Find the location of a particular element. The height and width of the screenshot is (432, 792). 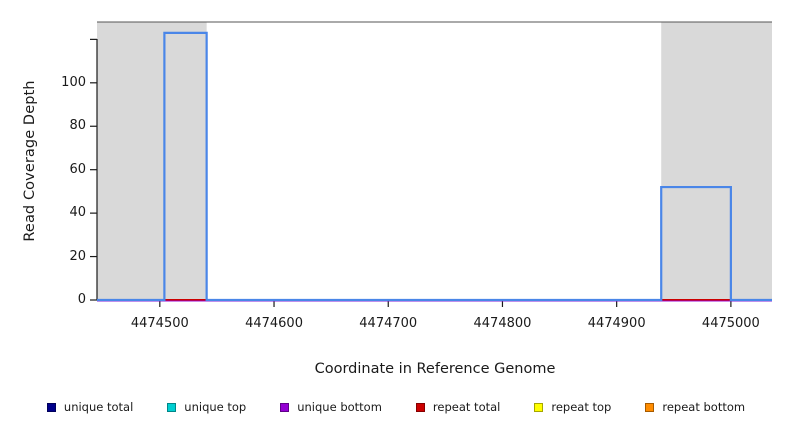

y-tick-label-100: 100 is located at coordinates (73, 82).